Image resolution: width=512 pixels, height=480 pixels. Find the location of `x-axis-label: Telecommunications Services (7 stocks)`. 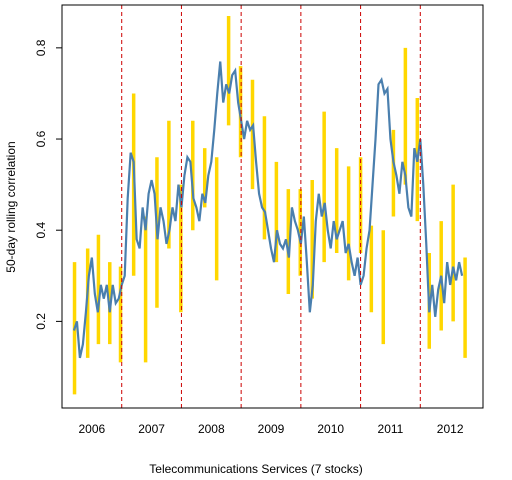

x-axis-label: Telecommunications Services (7 stocks) is located at coordinates (255, 469).